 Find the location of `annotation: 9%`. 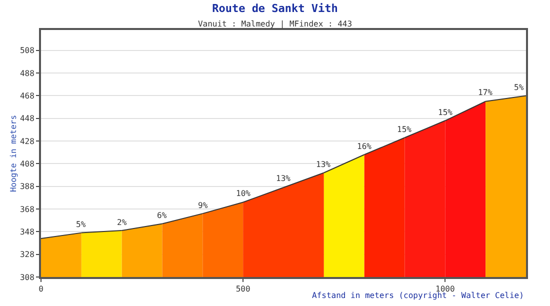

annotation: 9% is located at coordinates (203, 205).